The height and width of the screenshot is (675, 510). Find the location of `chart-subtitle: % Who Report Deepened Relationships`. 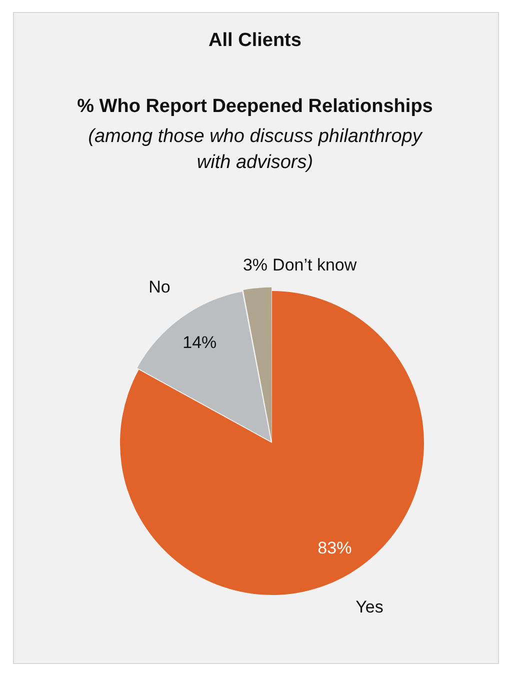

chart-subtitle: % Who Report Deepened Relationships is located at coordinates (255, 107).